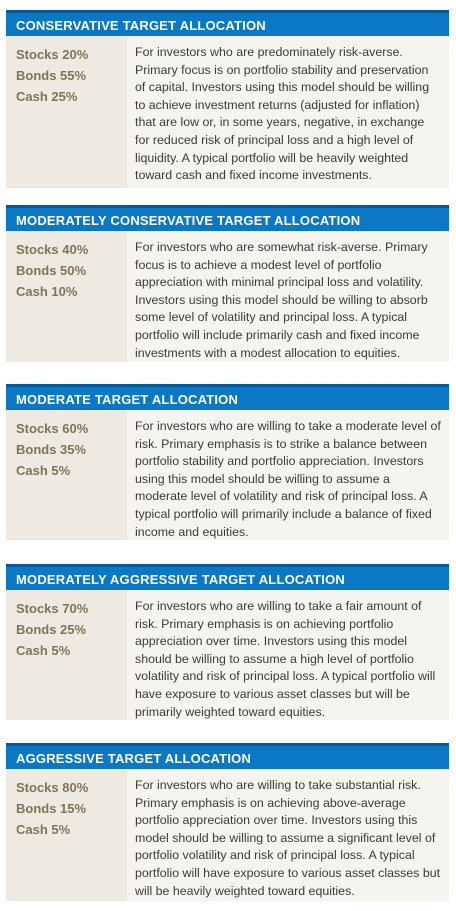 The width and height of the screenshot is (456, 911). I want to click on bonds-allocation: Bonds 35%, so click(51, 449).